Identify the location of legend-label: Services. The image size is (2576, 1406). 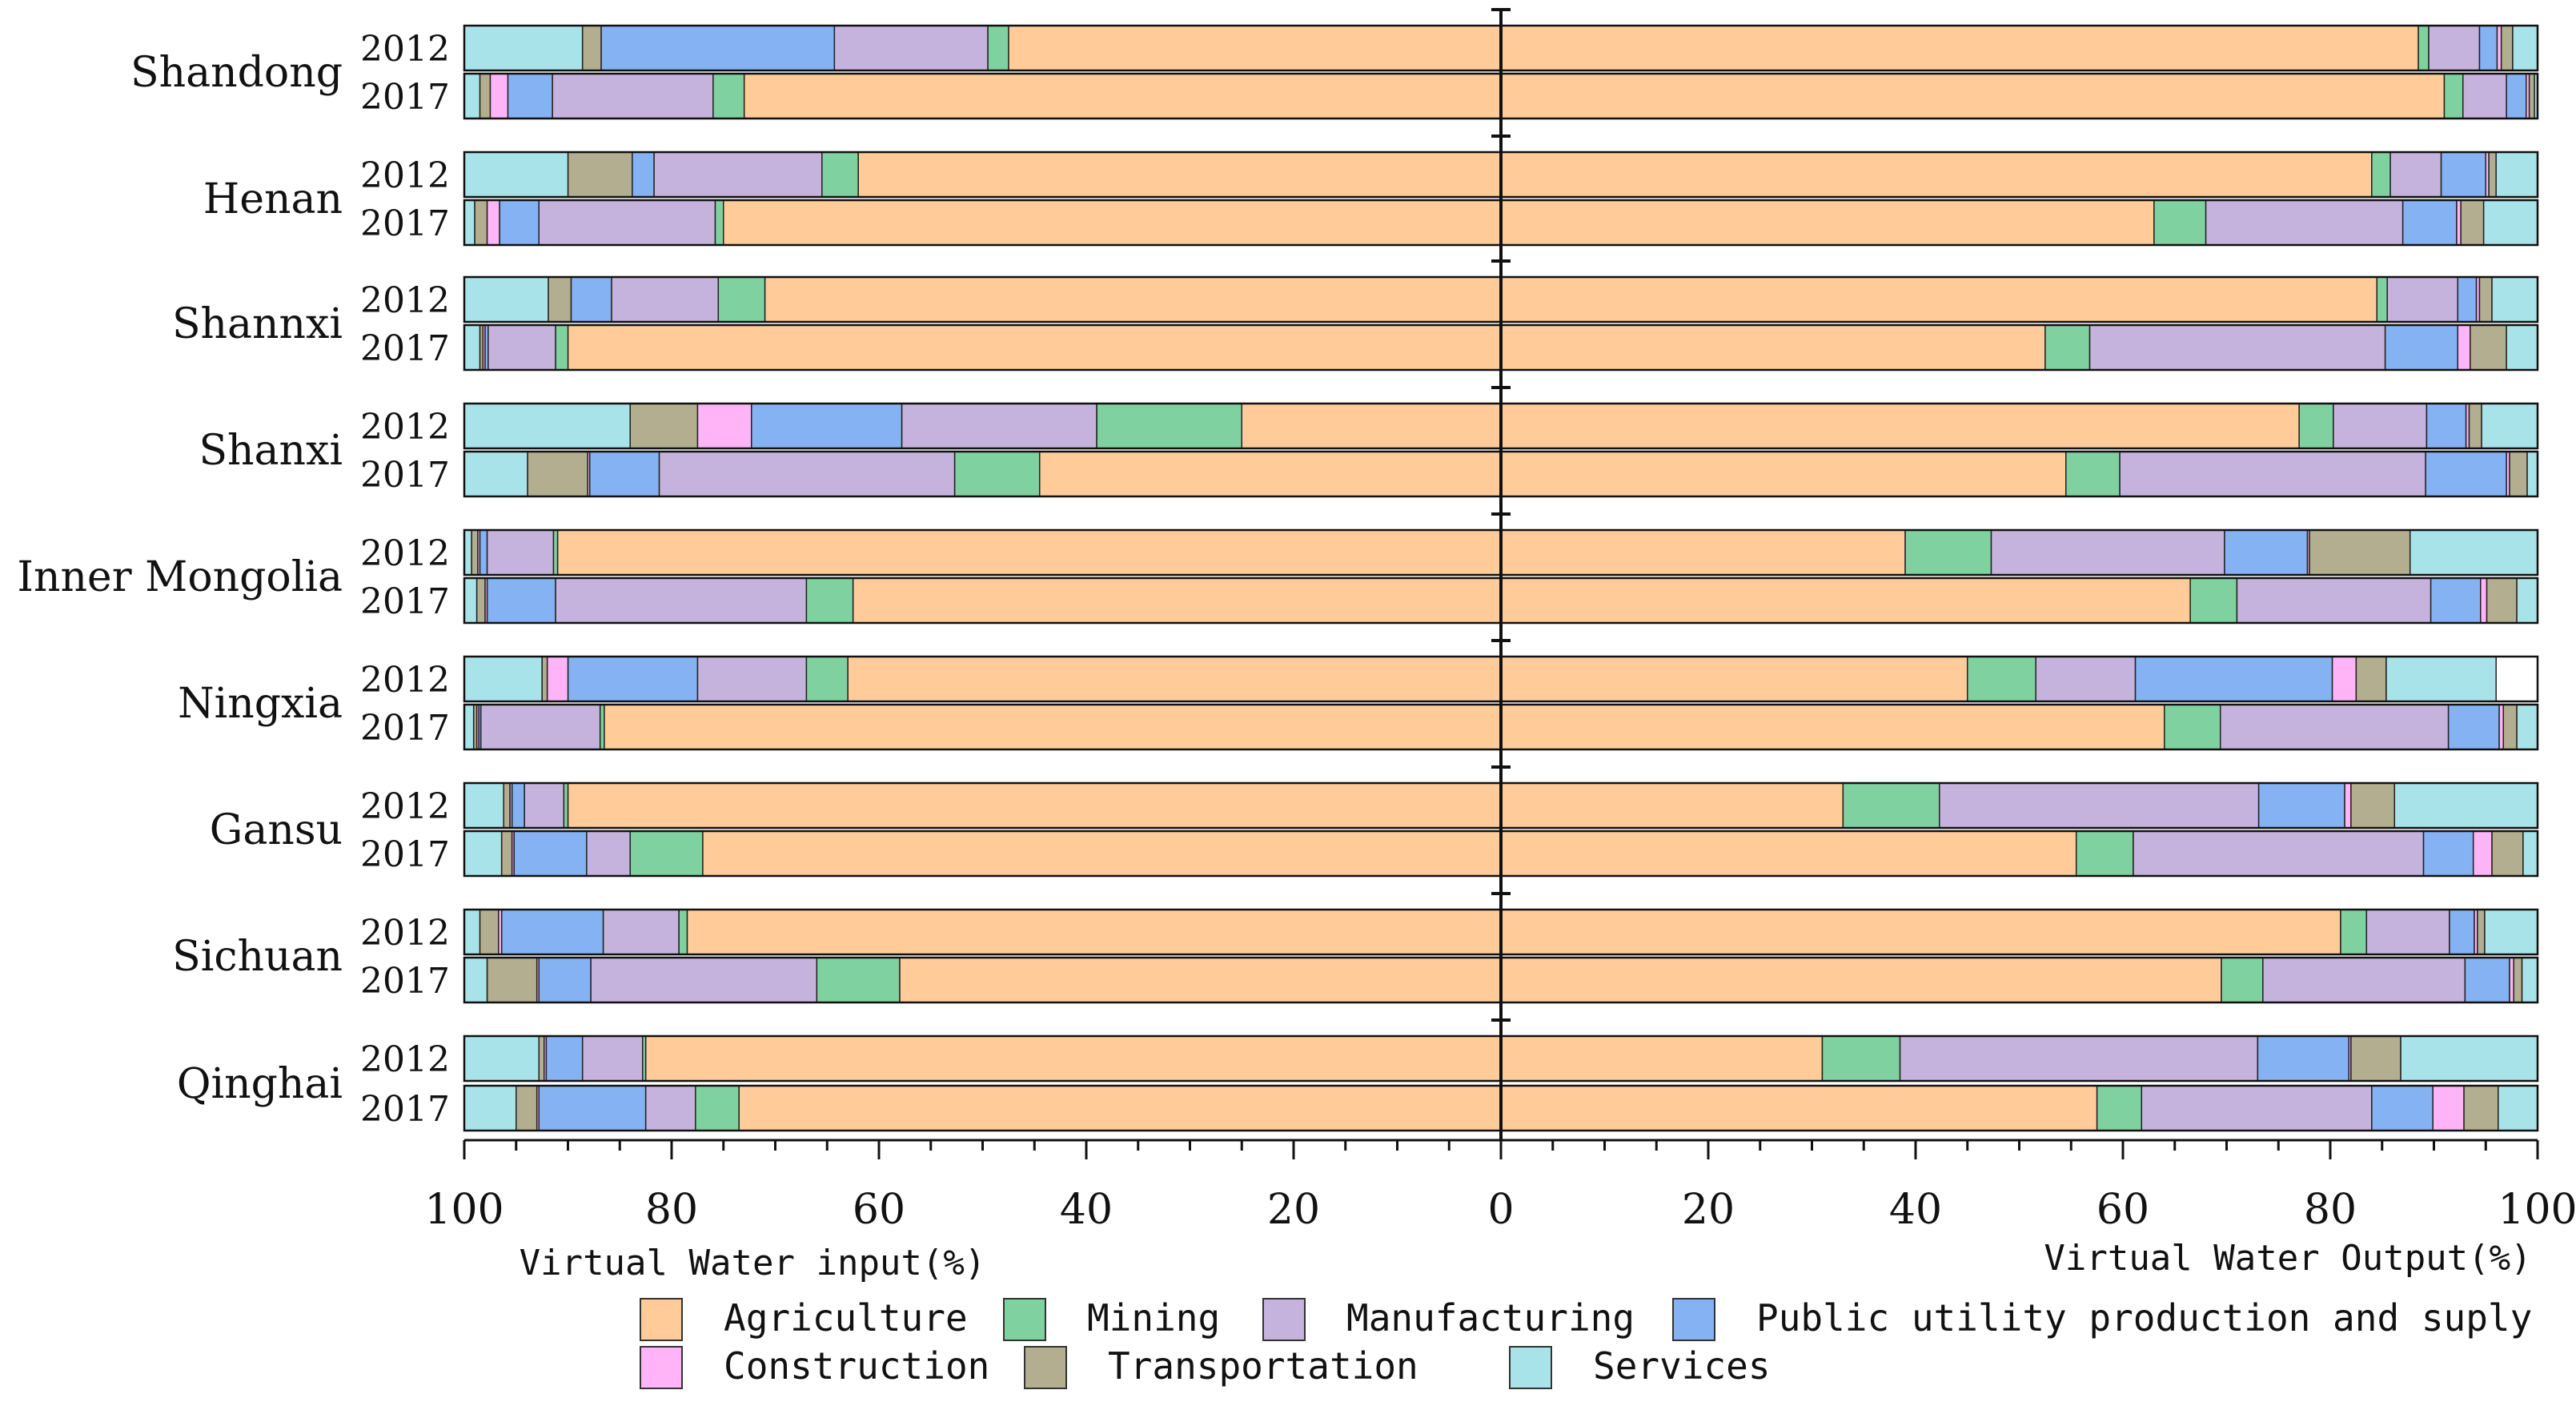
(1682, 1366).